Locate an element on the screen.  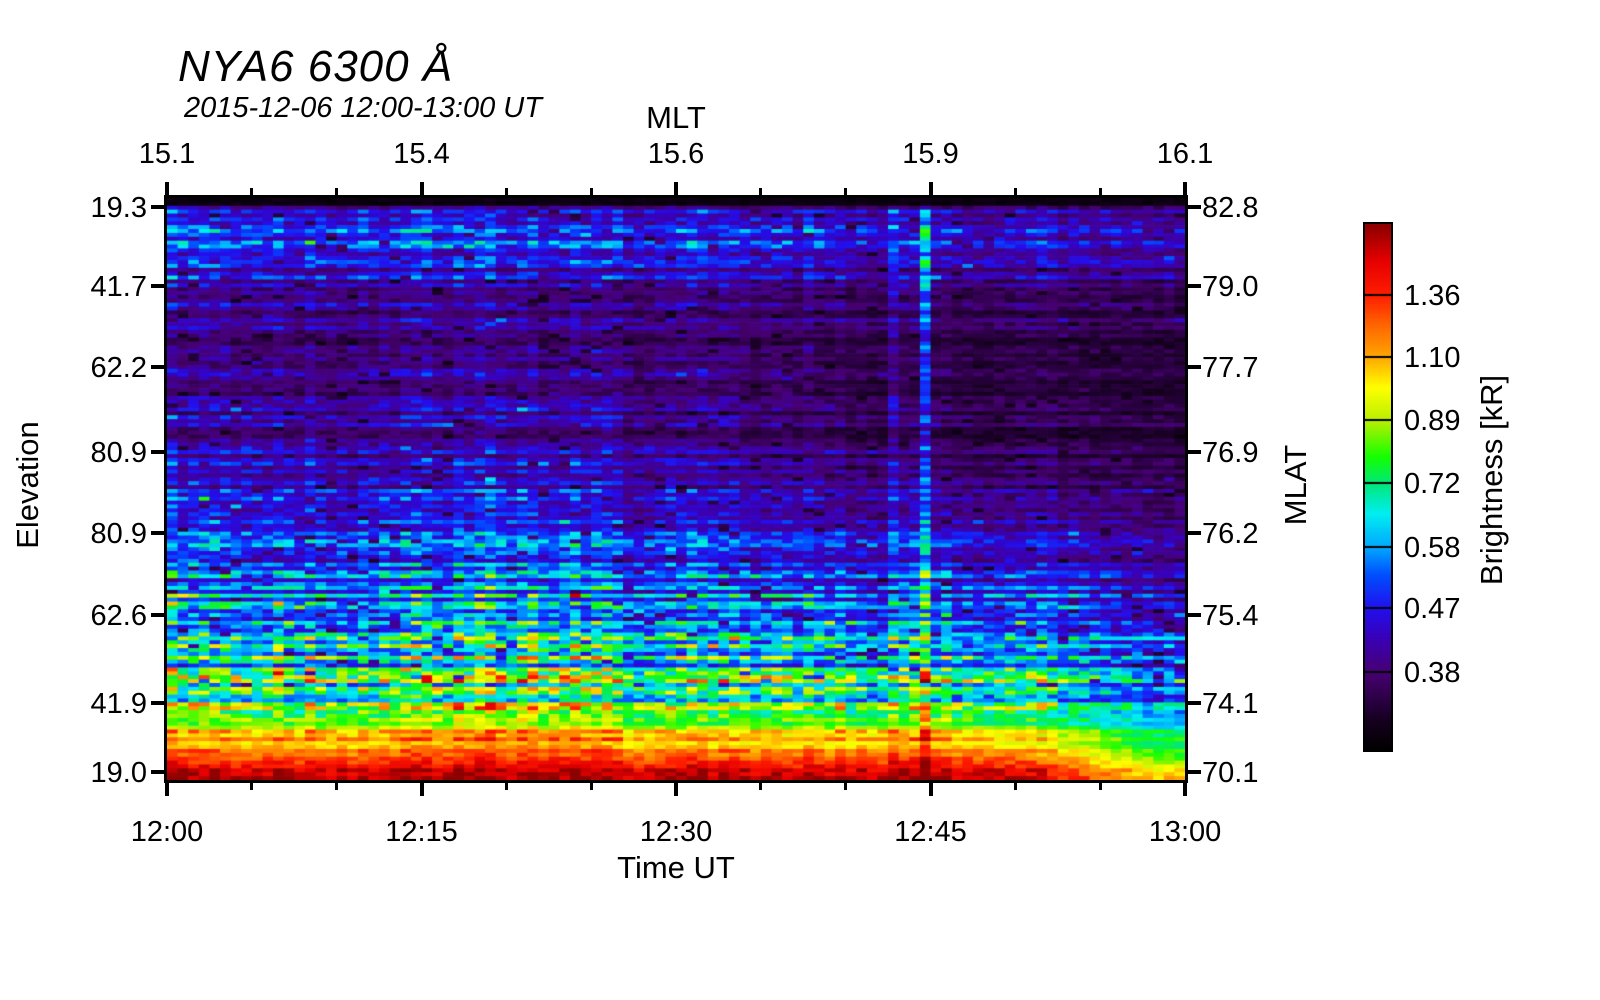
y-tick-label-right: 70.1 is located at coordinates (1230, 772).